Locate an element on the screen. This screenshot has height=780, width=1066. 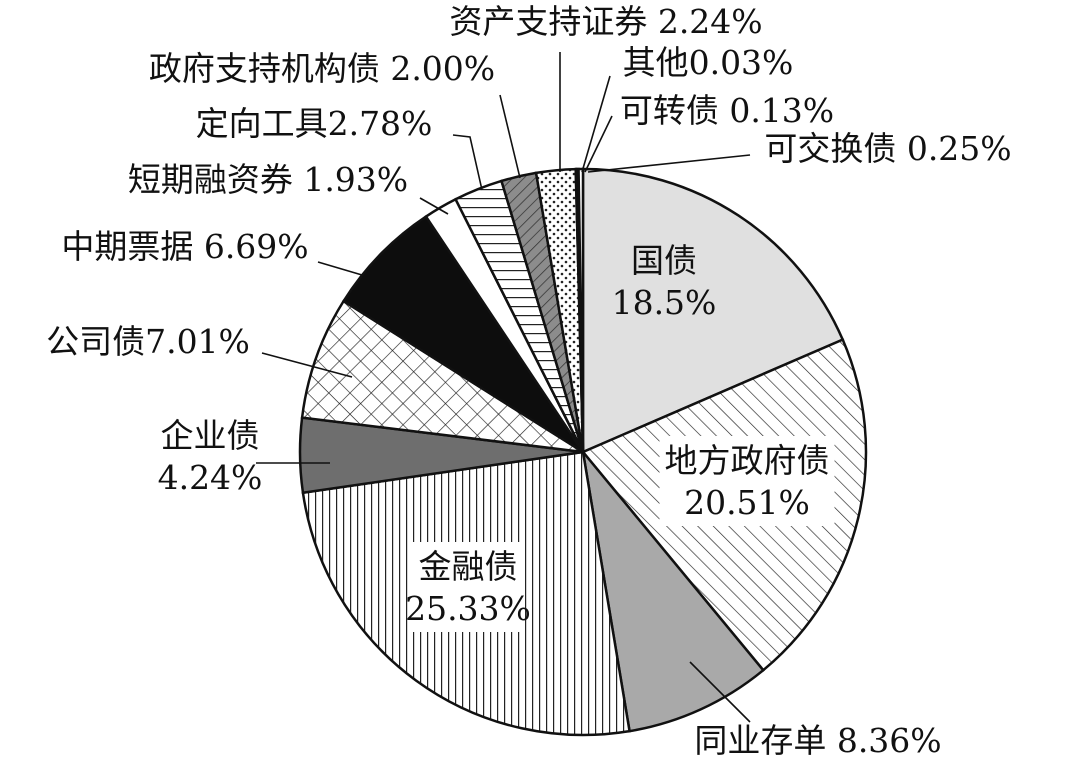
slice-label-4-line-2: 25.33% is located at coordinates (468, 608).